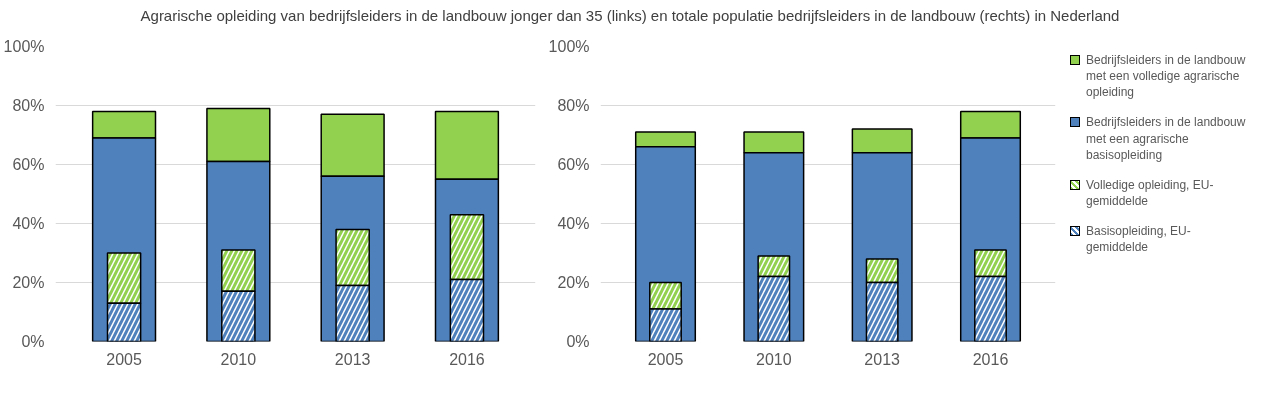 The width and height of the screenshot is (1278, 410). I want to click on legend-label: Volledige opleiding, EU-gemiddelde, so click(1150, 193).